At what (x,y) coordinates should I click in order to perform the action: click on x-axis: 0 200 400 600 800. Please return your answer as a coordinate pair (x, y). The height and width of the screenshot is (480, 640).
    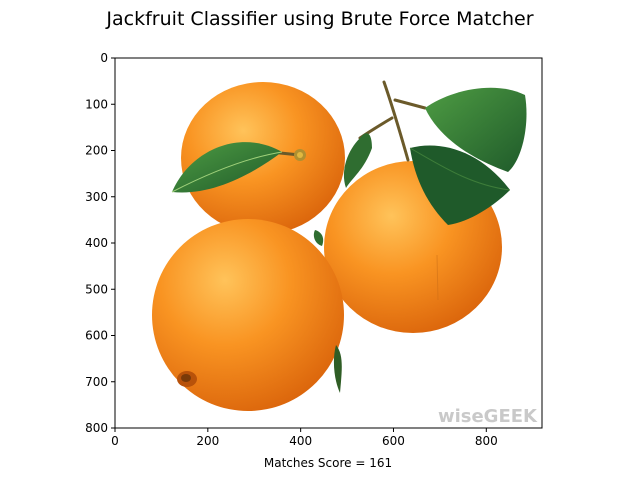
    Looking at the image, I should click on (304, 438).